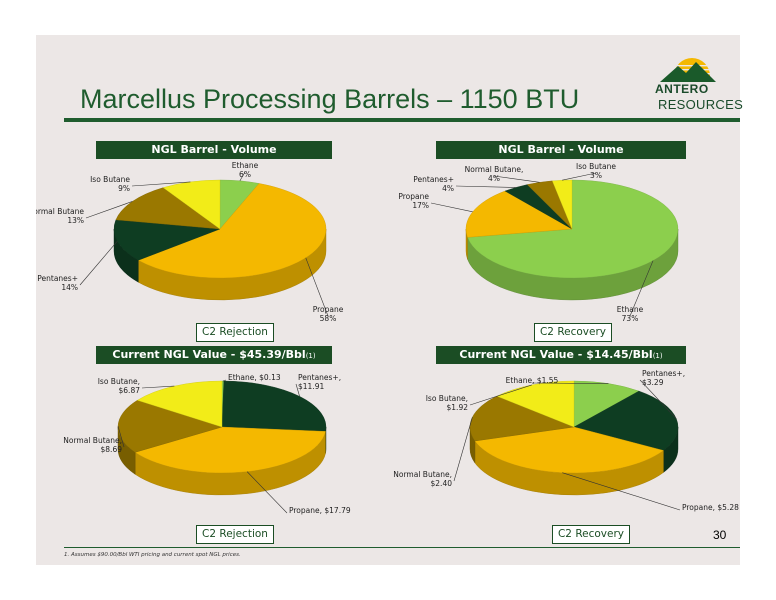  What do you see at coordinates (573, 332) in the screenshot?
I see `tag-c2-recovery-top: C2 Recovery` at bounding box center [573, 332].